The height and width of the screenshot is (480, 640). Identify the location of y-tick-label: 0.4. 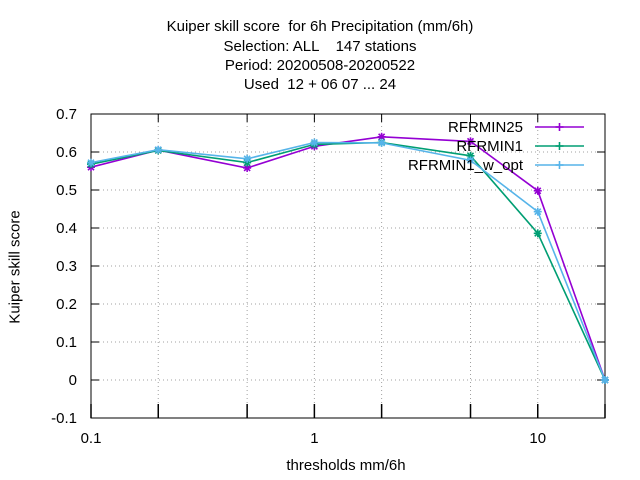
(66, 228).